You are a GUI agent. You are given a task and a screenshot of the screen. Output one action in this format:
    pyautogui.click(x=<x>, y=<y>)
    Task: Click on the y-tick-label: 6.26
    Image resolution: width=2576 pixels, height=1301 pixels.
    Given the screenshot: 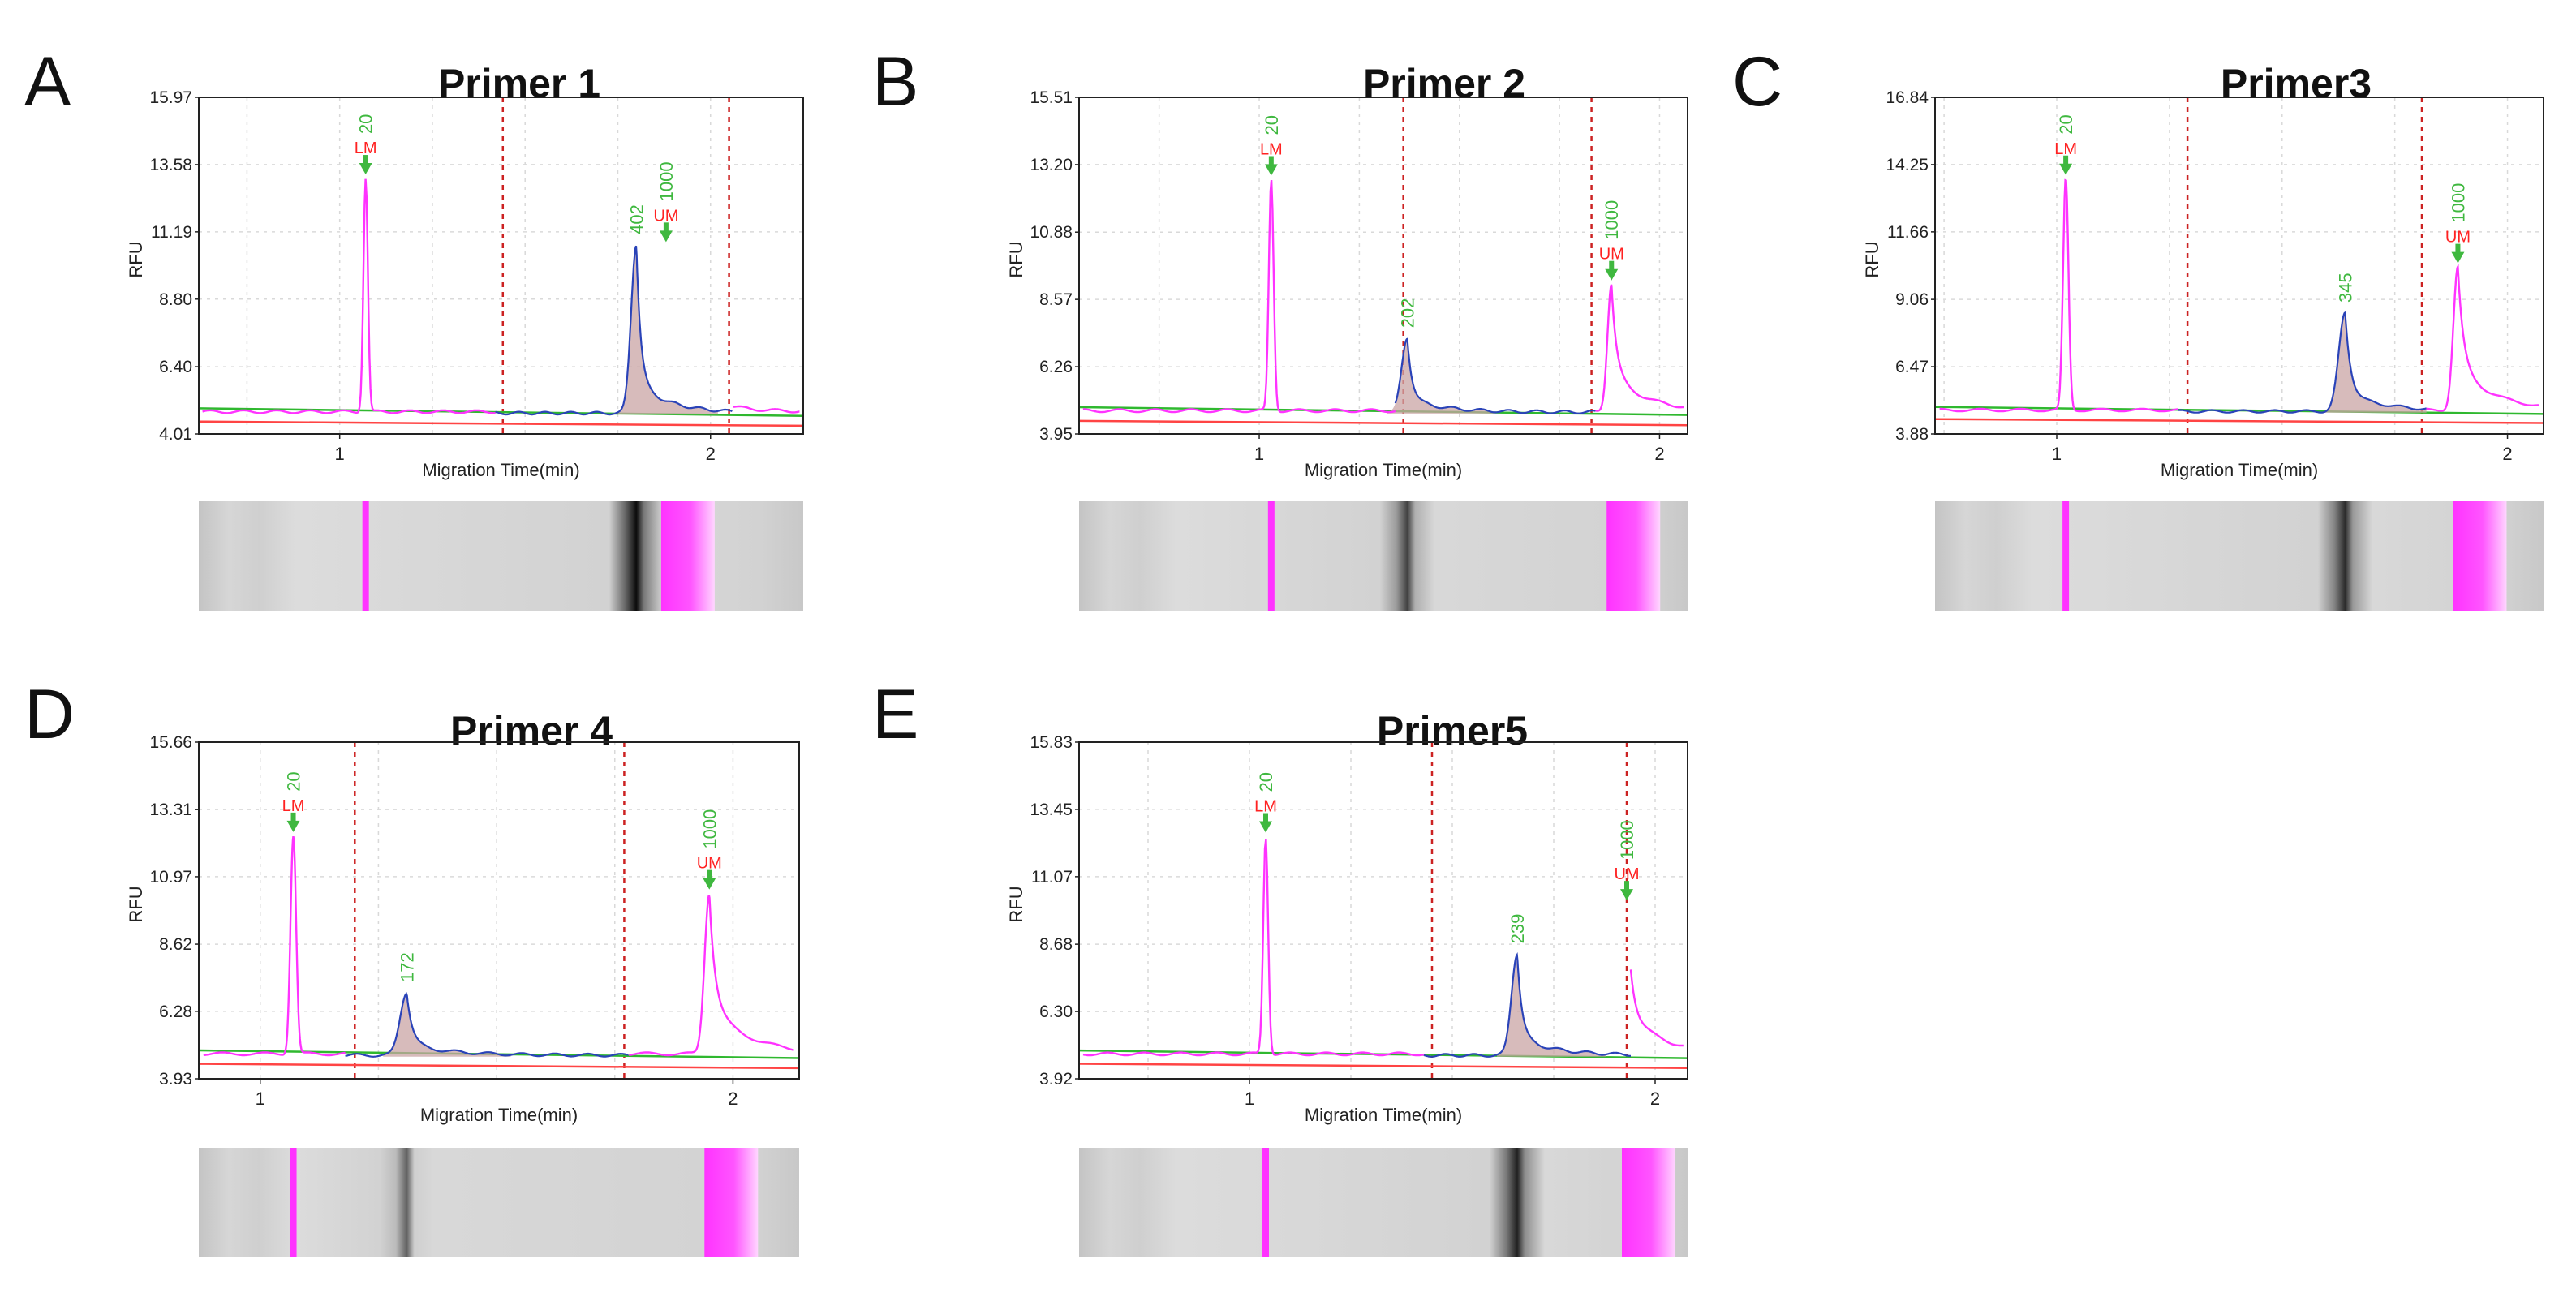 What is the action you would take?
    pyautogui.click(x=1056, y=367)
    